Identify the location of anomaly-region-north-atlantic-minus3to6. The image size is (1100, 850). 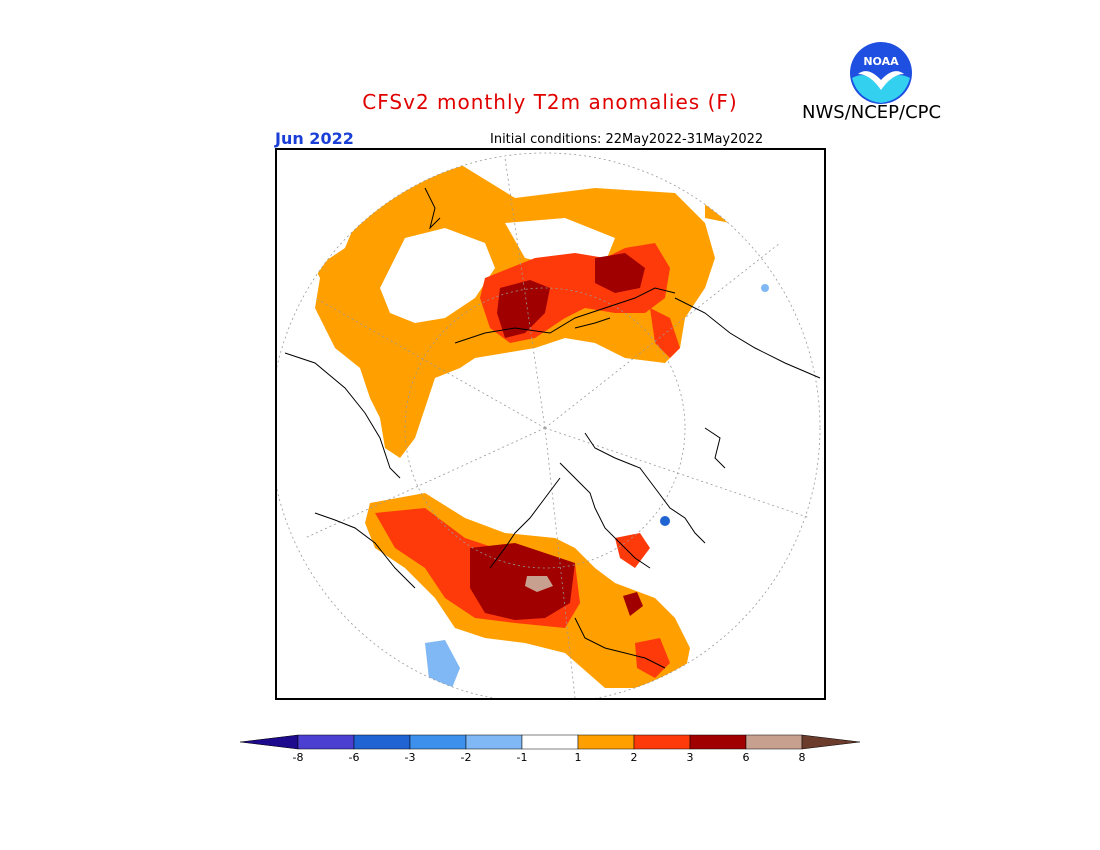
(665, 521).